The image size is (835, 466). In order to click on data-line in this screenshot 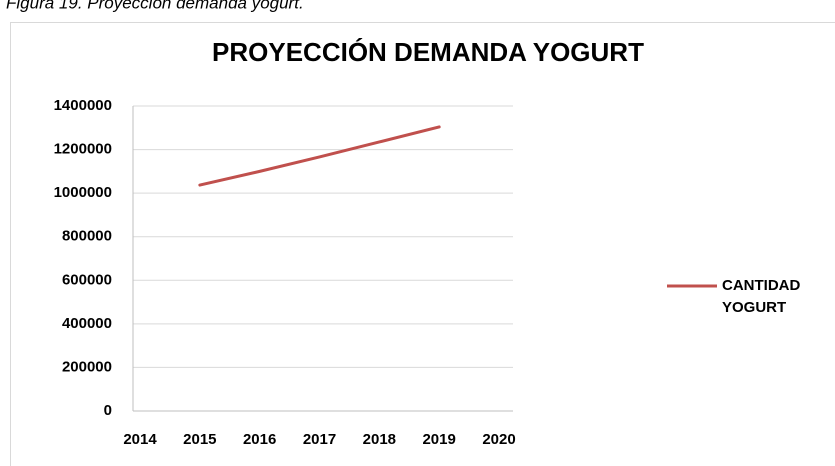, I will do `click(319, 156)`.